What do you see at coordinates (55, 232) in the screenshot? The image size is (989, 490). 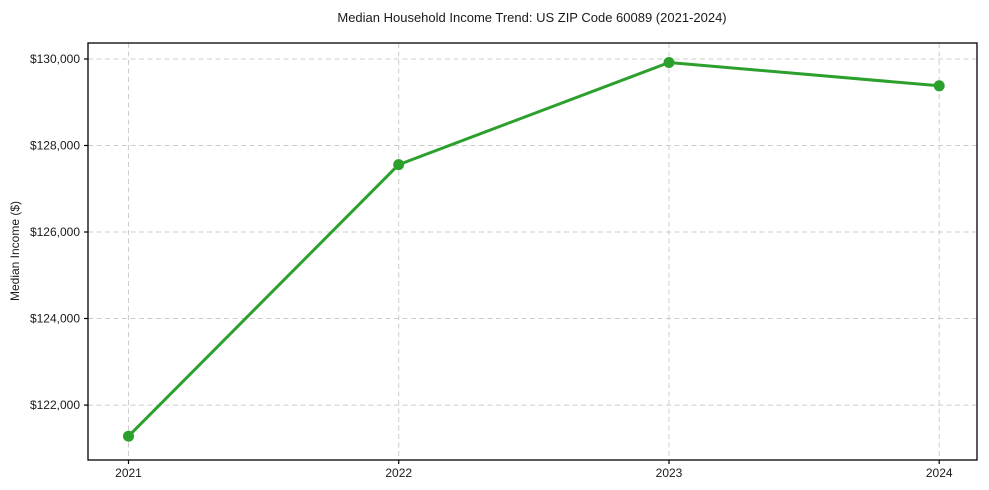 I see `y-tick-label: $126,000` at bounding box center [55, 232].